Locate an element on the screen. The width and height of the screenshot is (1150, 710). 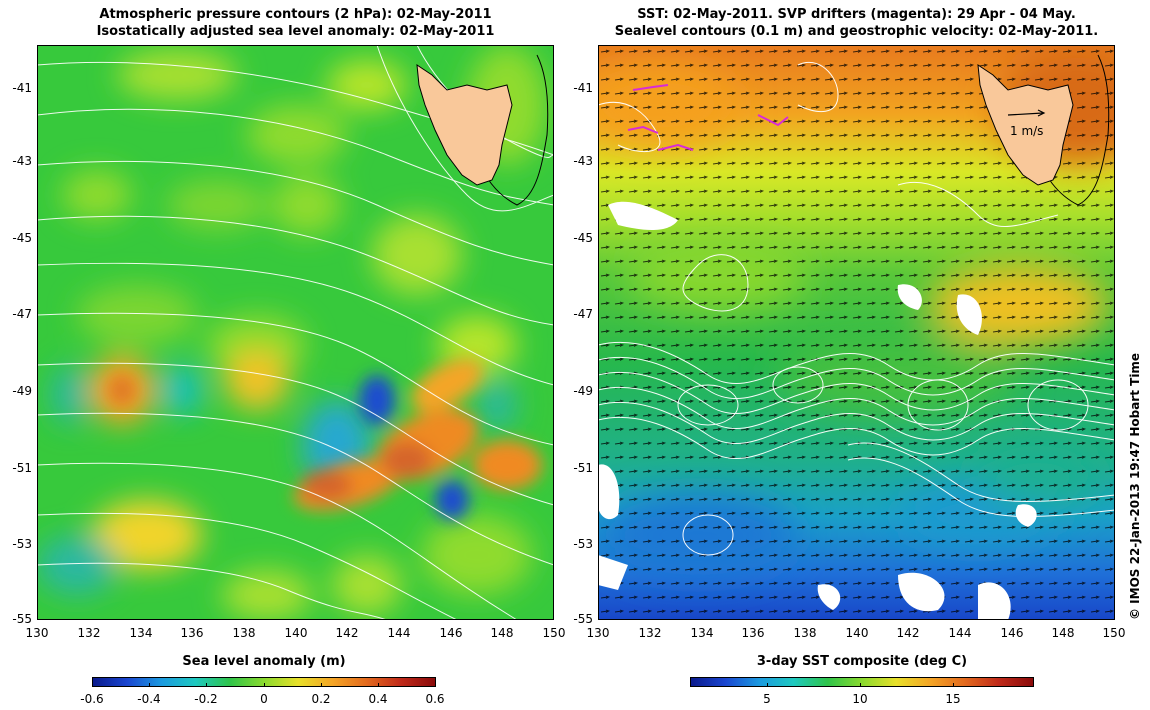
left-lon-tick: 132 is located at coordinates (89, 633).